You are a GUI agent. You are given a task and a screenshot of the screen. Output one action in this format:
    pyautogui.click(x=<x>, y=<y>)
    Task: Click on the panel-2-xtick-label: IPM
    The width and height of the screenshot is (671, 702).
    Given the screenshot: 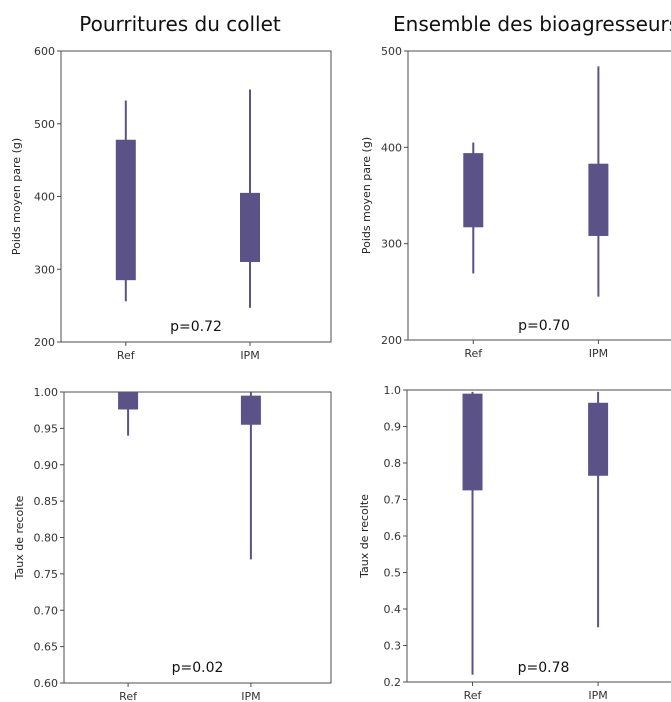 What is the action you would take?
    pyautogui.click(x=598, y=353)
    